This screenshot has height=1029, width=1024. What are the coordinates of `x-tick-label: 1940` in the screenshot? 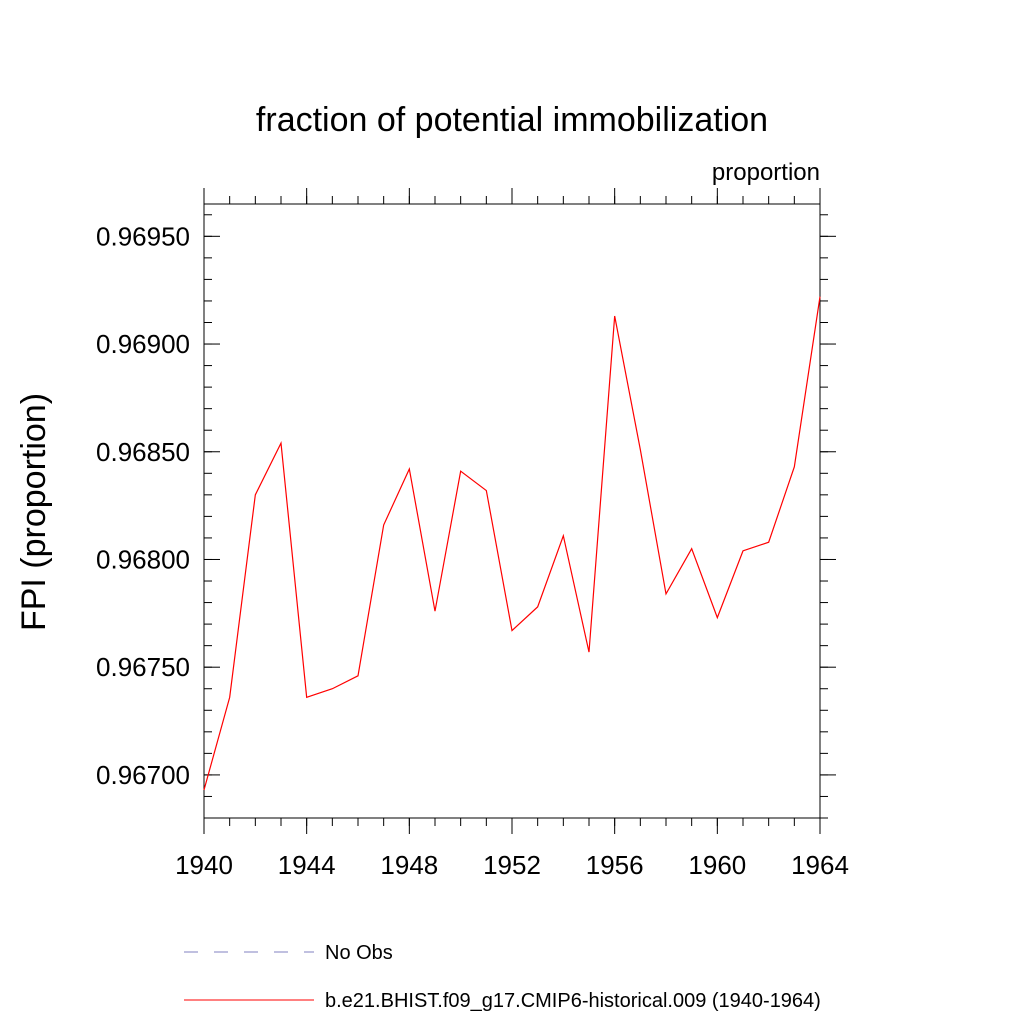 It's located at (204, 865).